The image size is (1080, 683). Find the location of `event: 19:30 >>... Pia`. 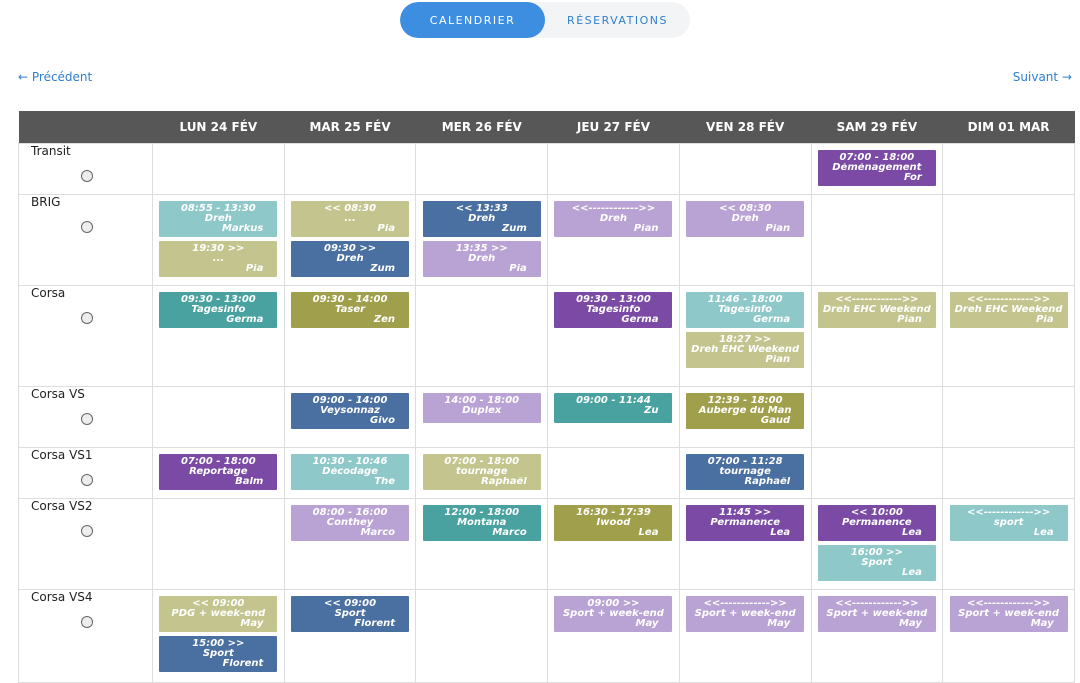

event: 19:30 >>... Pia is located at coordinates (218, 259).